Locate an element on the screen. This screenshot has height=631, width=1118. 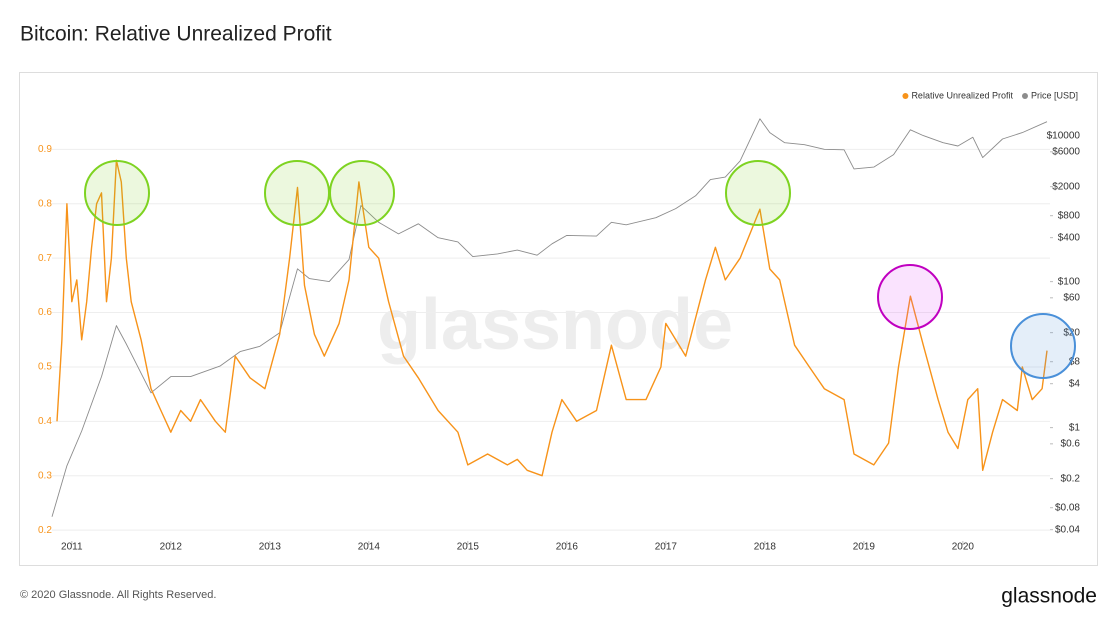
y-tick-label: 0.9 is located at coordinates (45, 149).